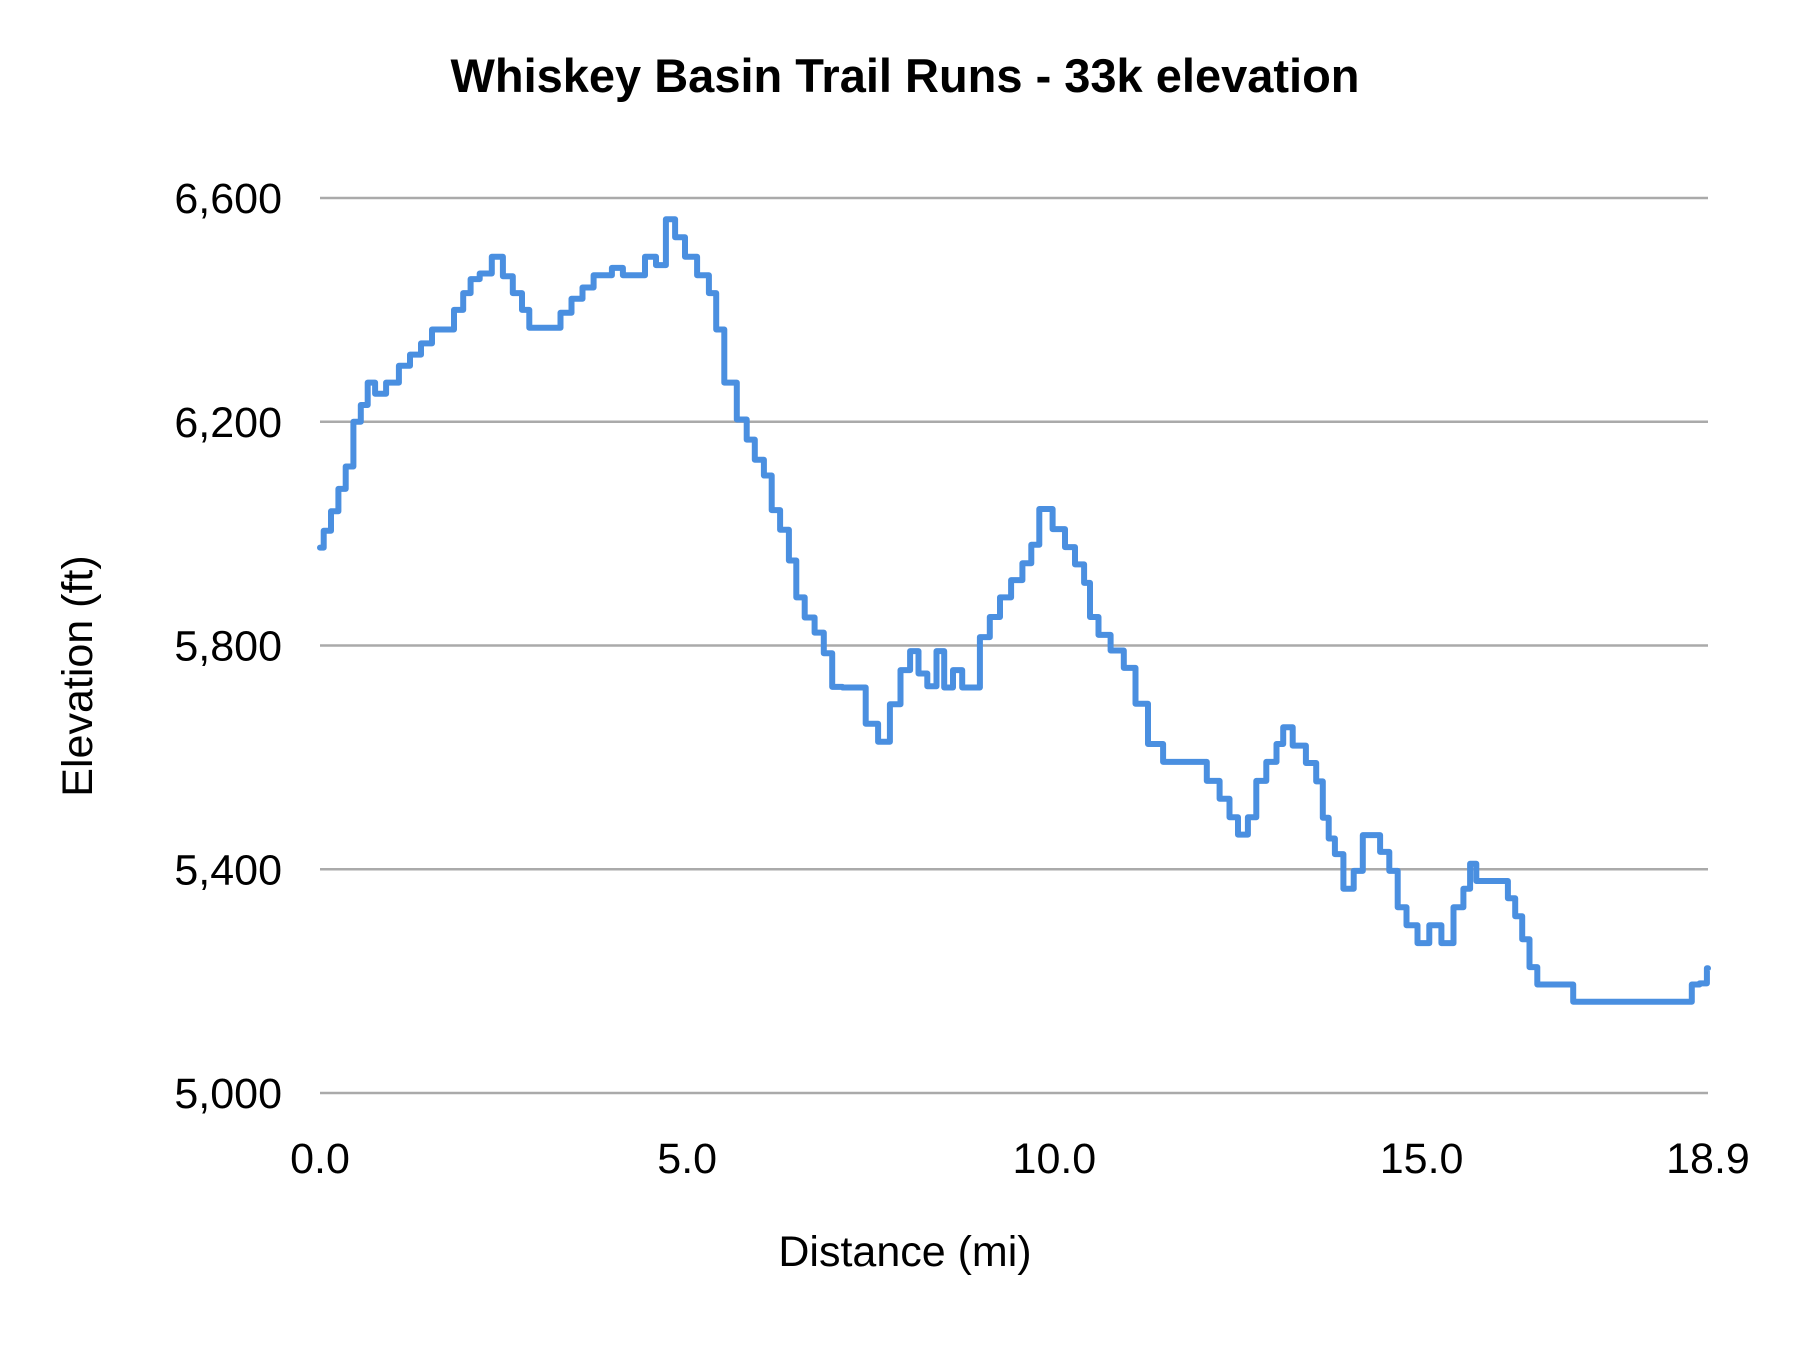  I want to click on y-tick-label: 6,600, so click(228, 199).